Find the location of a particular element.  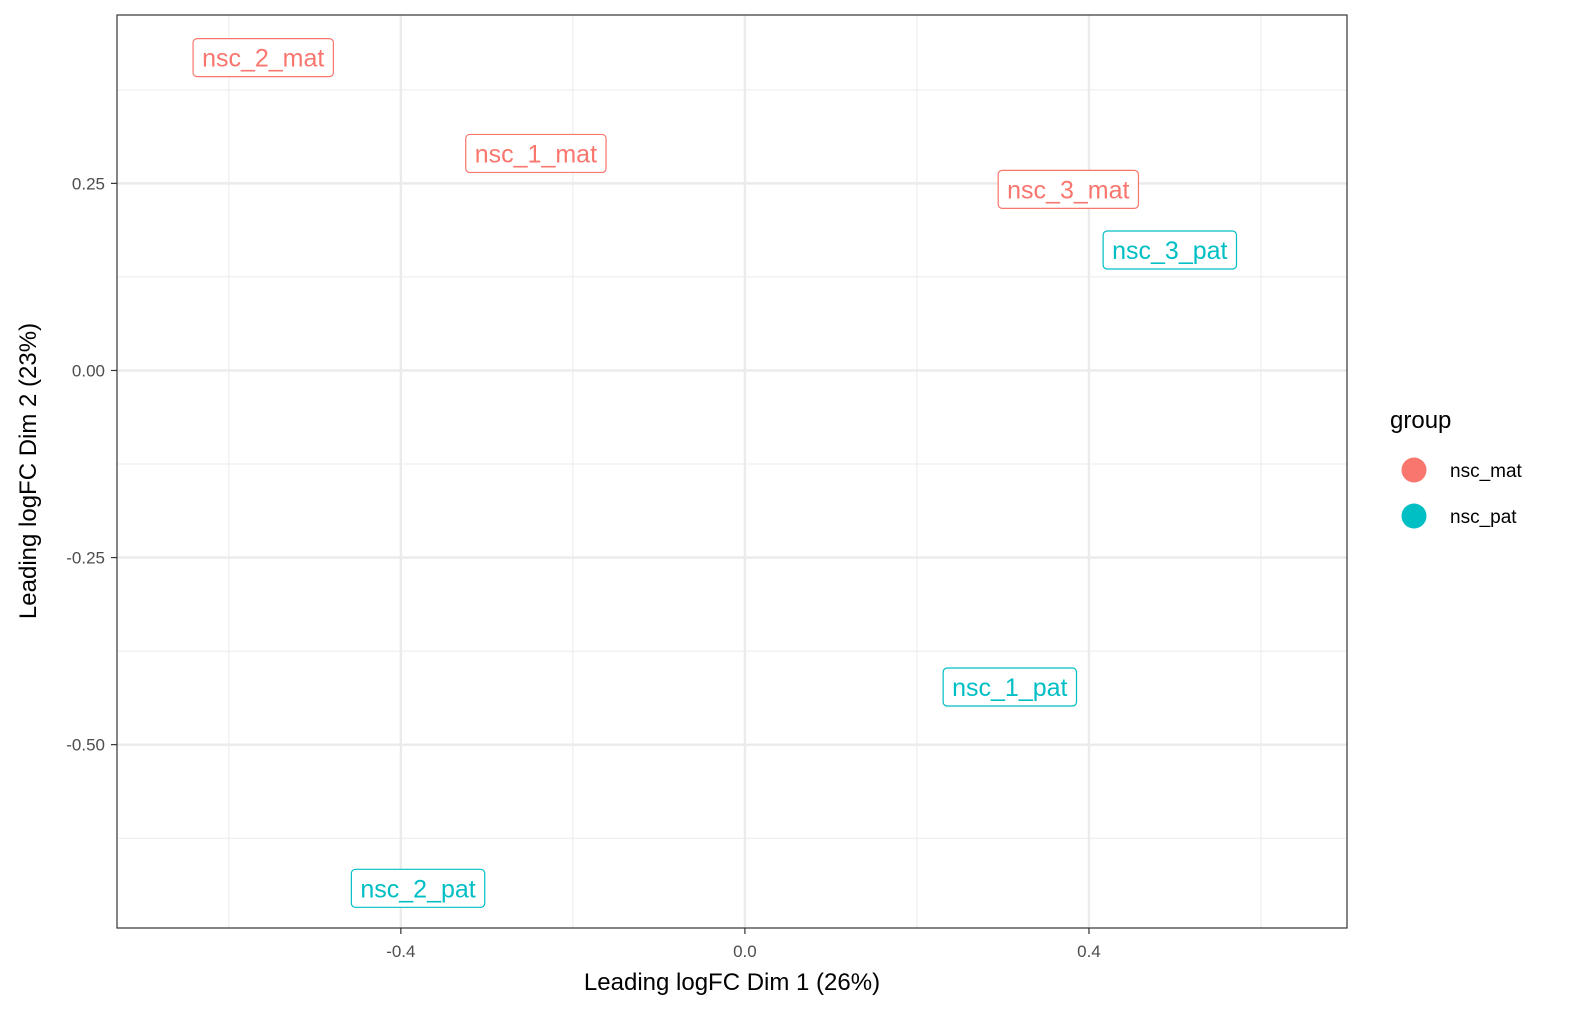

point-label-text: nsc_2_mat is located at coordinates (263, 59).